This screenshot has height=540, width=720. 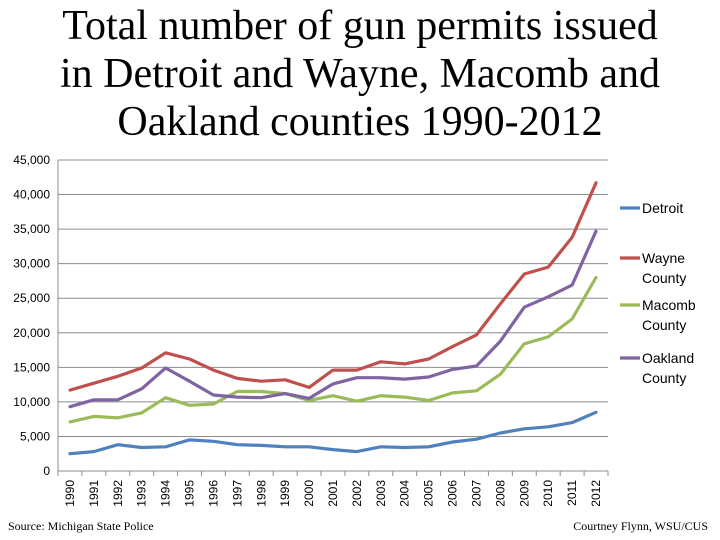 I want to click on x-tick-label: 2011, so click(x=572, y=493).